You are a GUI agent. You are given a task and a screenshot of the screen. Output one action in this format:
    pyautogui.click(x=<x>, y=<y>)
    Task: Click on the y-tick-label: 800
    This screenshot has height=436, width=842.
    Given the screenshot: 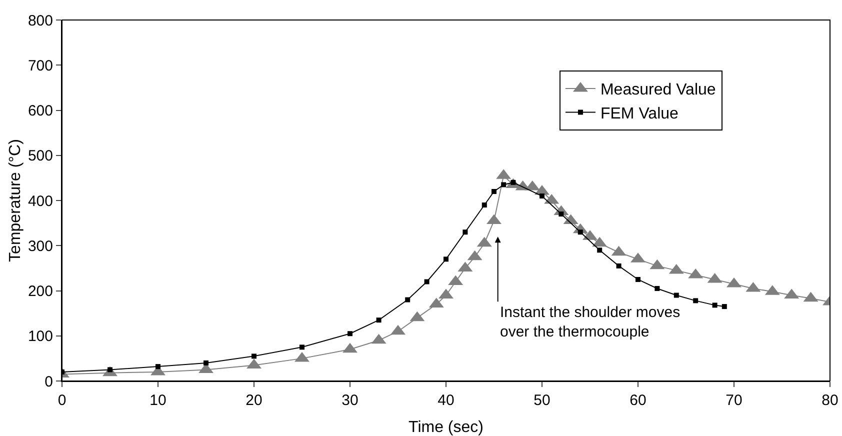 What is the action you would take?
    pyautogui.click(x=40, y=21)
    